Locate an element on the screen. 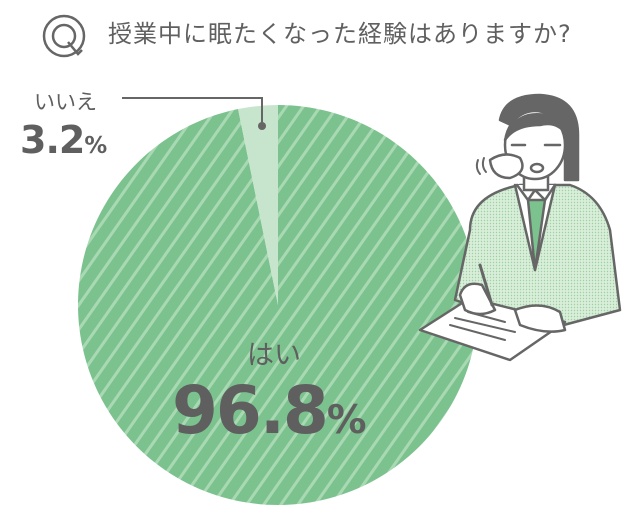 This screenshot has width=644, height=526. slice-value-yes: 96.8% is located at coordinates (269, 410).